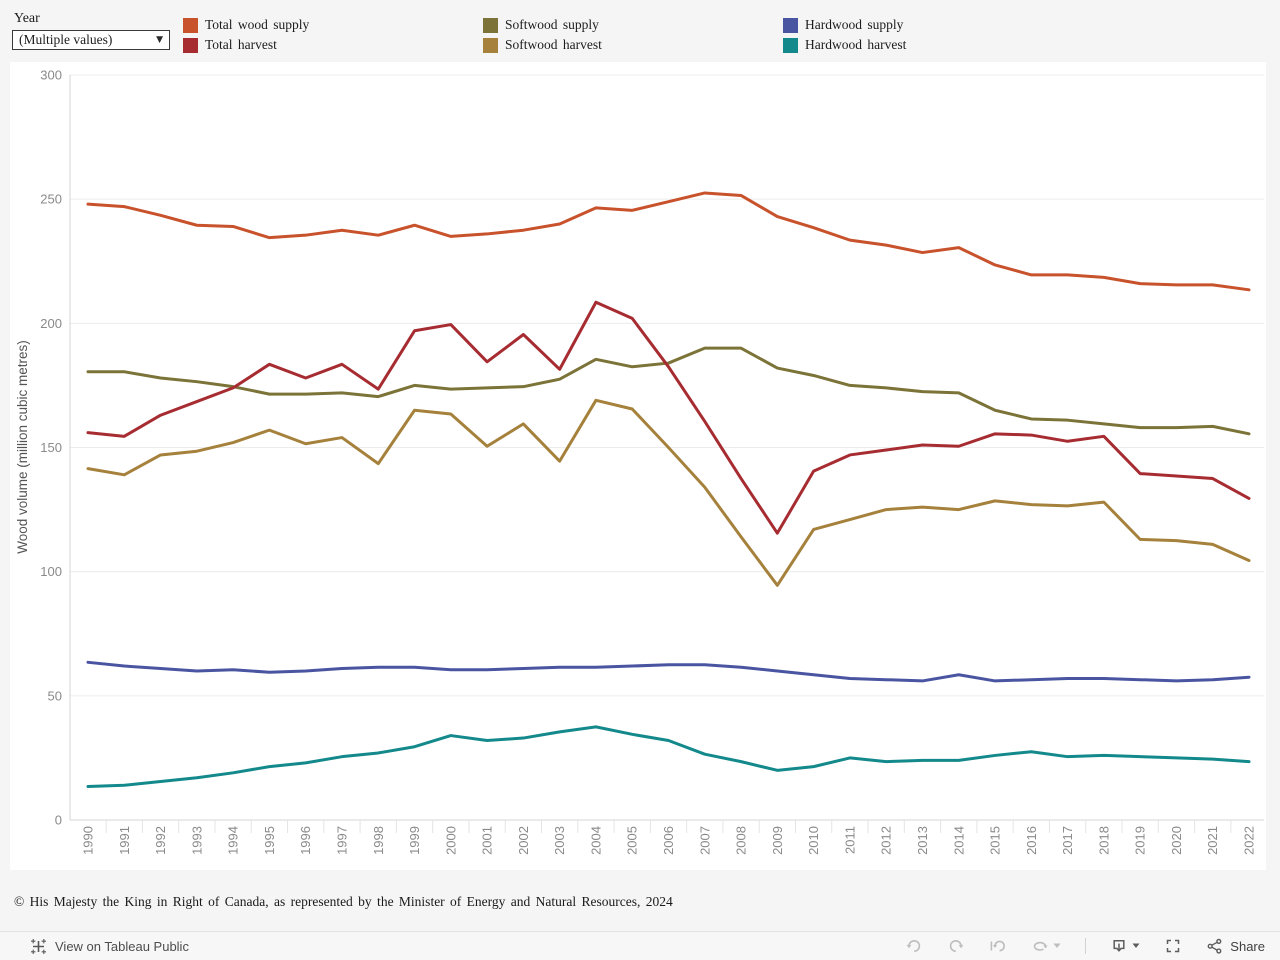 This screenshot has width=1280, height=960. Describe the element at coordinates (1136, 945) in the screenshot. I see `download-caret-icon` at that location.